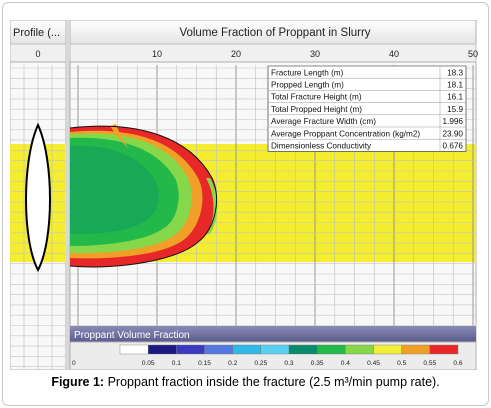 The image size is (491, 408). I want to click on legend-tick-label: 0.6, so click(457, 363).